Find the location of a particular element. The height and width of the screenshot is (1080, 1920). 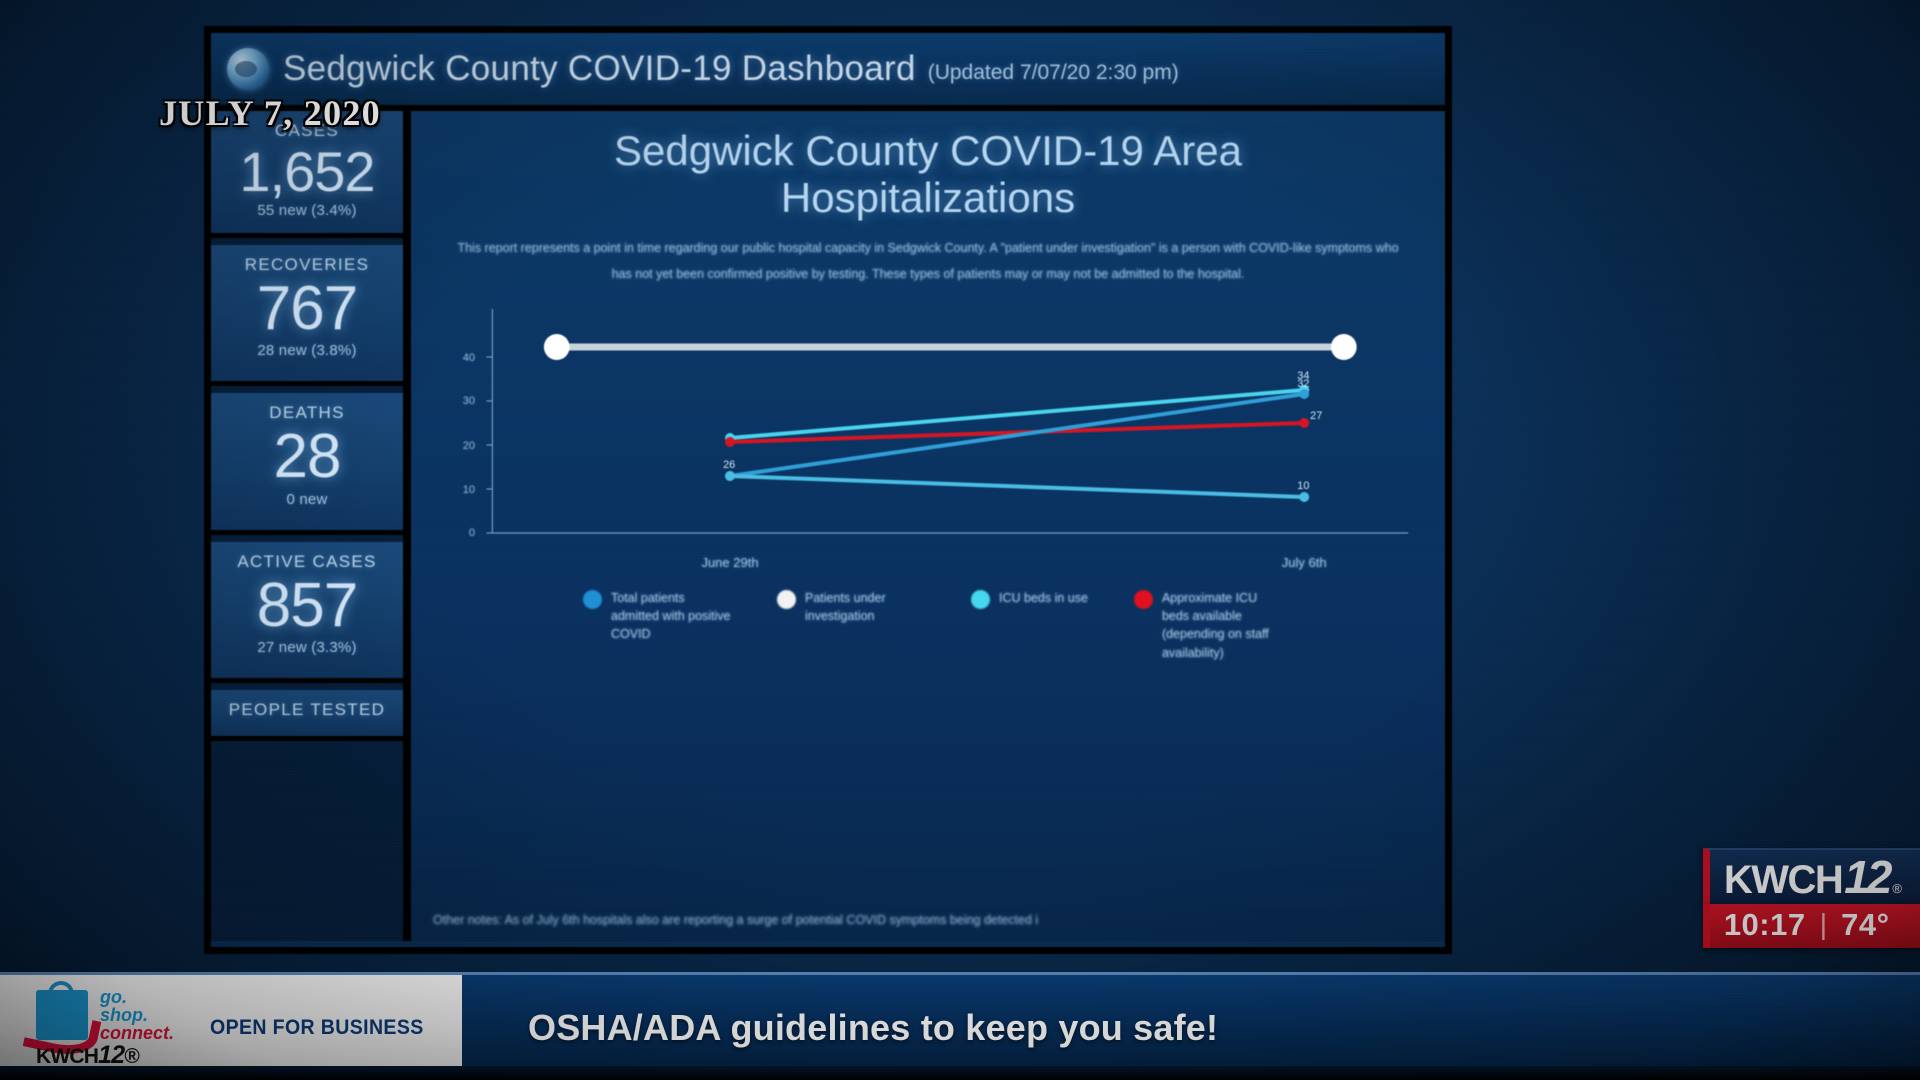

date-overlay-graphic: JULY 7, 2020 is located at coordinates (270, 113).